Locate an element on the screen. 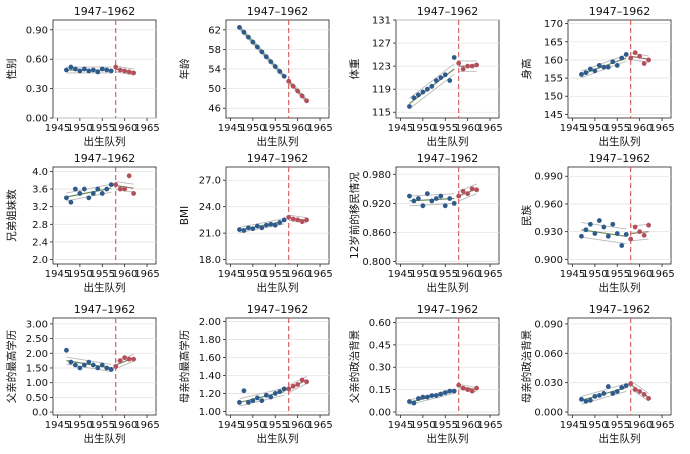  y-tick-label: 0.960 is located at coordinates (548, 204).